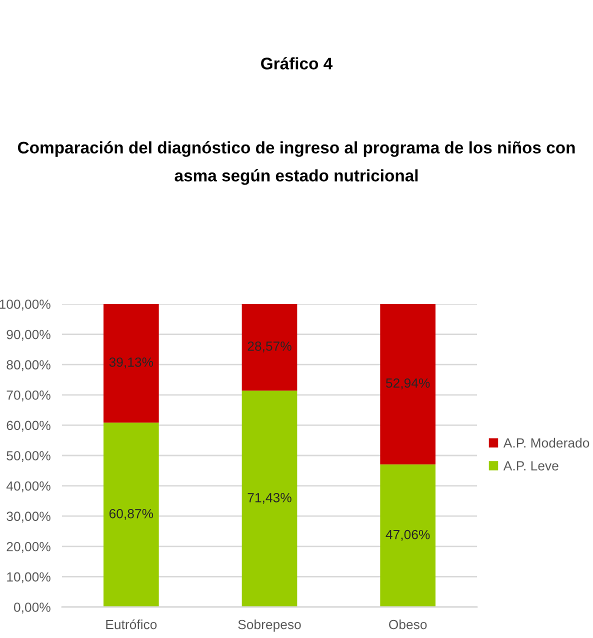 The width and height of the screenshot is (593, 638). I want to click on y-tick-label: 60,00%, so click(28, 426).